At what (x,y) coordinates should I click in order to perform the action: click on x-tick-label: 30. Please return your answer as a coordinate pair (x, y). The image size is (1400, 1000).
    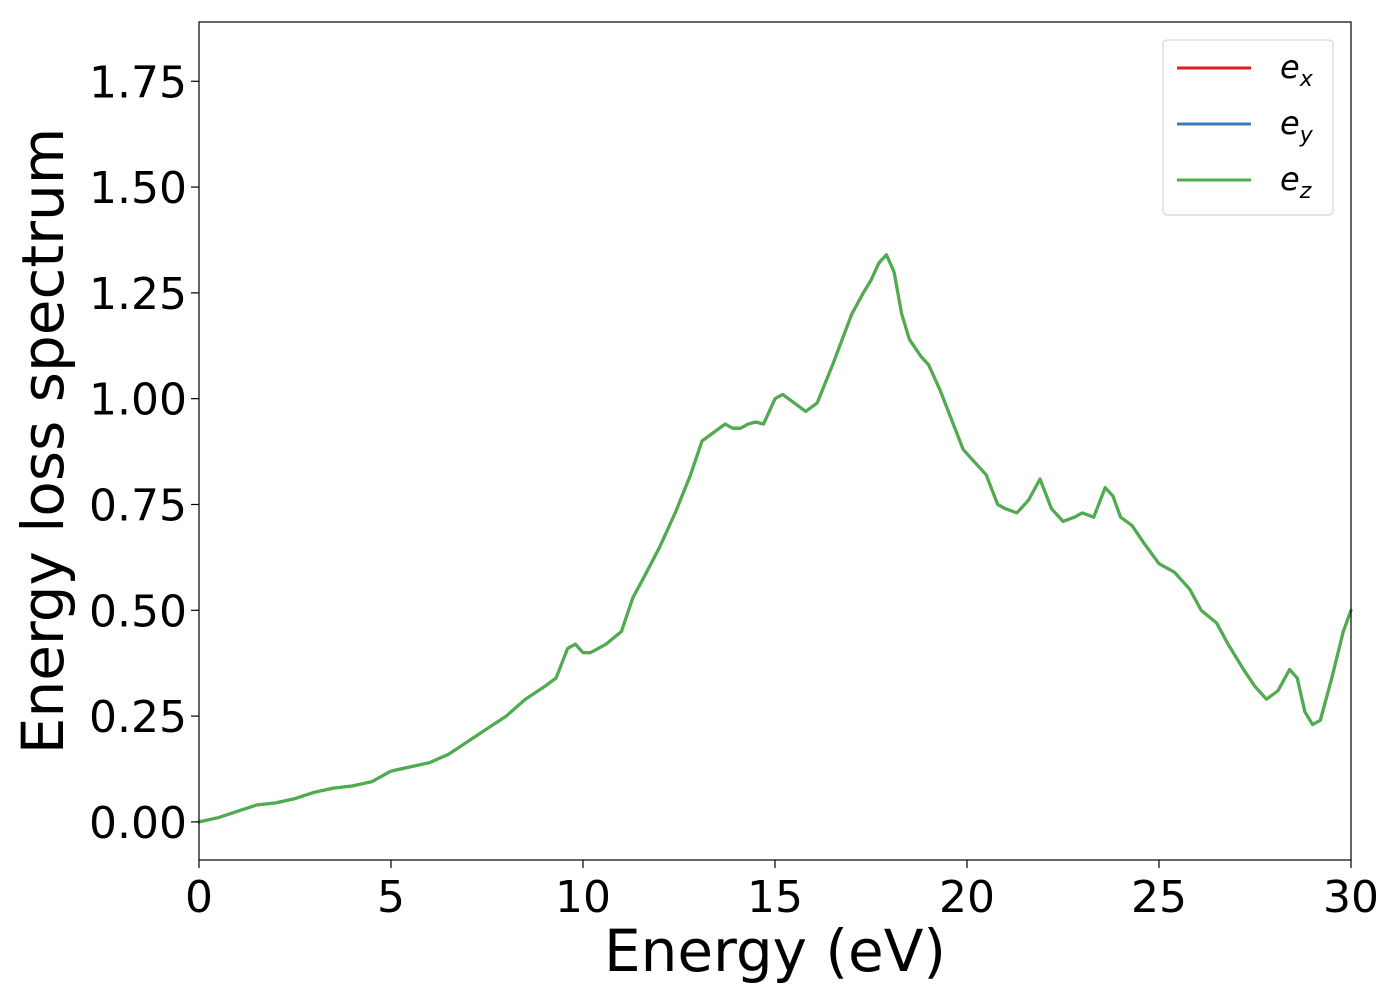
    Looking at the image, I should click on (1351, 897).